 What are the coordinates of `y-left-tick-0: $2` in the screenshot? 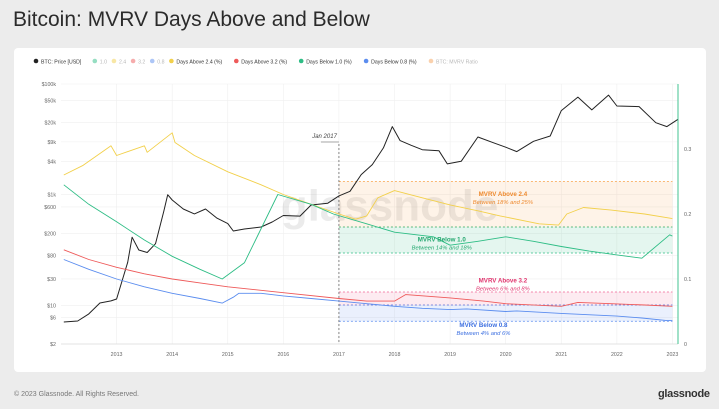 It's located at (53, 345).